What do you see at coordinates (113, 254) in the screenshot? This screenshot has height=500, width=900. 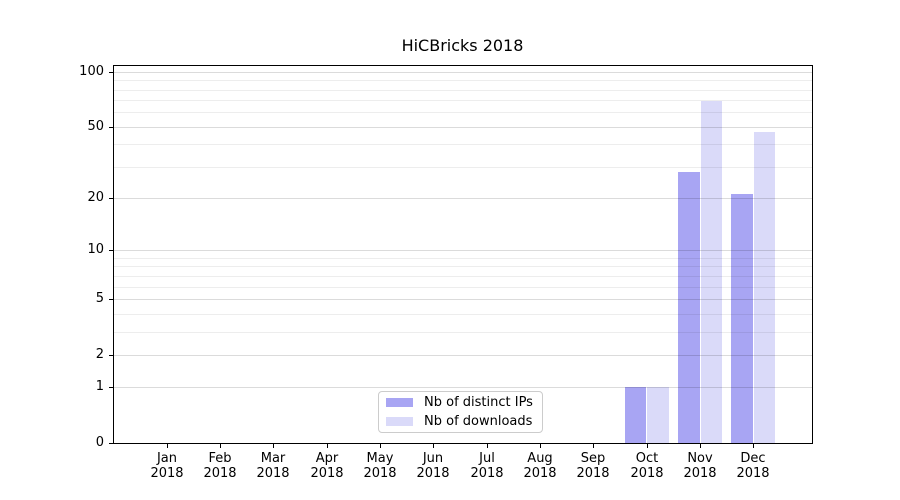 I see `spine-left` at bounding box center [113, 254].